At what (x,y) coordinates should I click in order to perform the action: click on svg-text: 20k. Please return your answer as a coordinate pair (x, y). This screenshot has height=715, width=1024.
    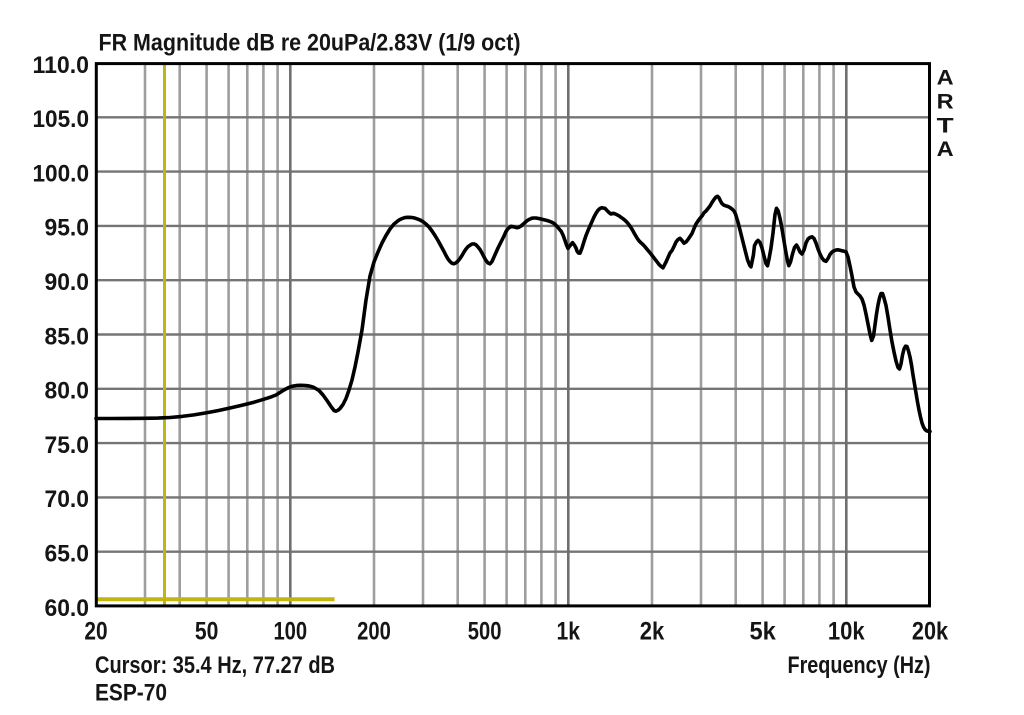
    Looking at the image, I should click on (930, 632).